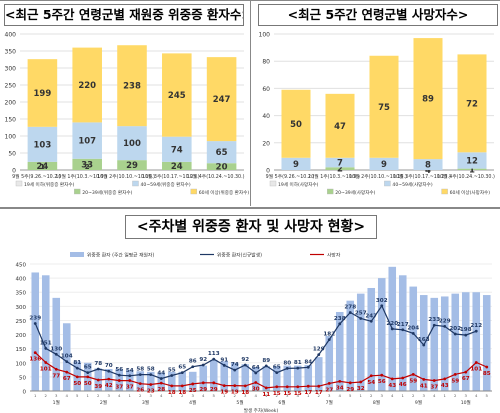 This screenshot has height=413, width=500. Describe the element at coordinates (340, 388) in the screenshot. I see `data-label: 34` at that location.